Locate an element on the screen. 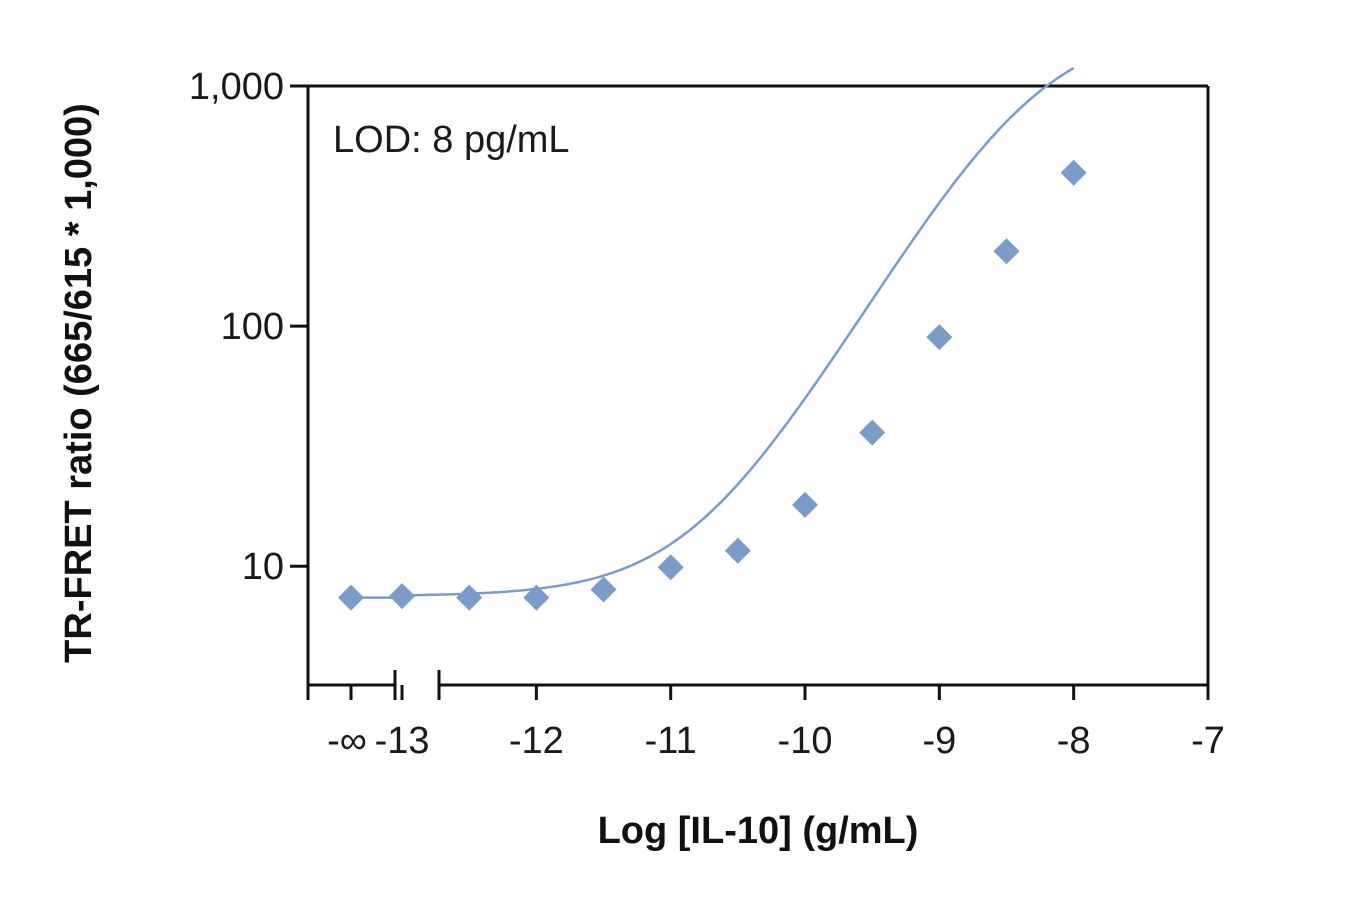  x-tick-label-0: -13 is located at coordinates (402, 741).